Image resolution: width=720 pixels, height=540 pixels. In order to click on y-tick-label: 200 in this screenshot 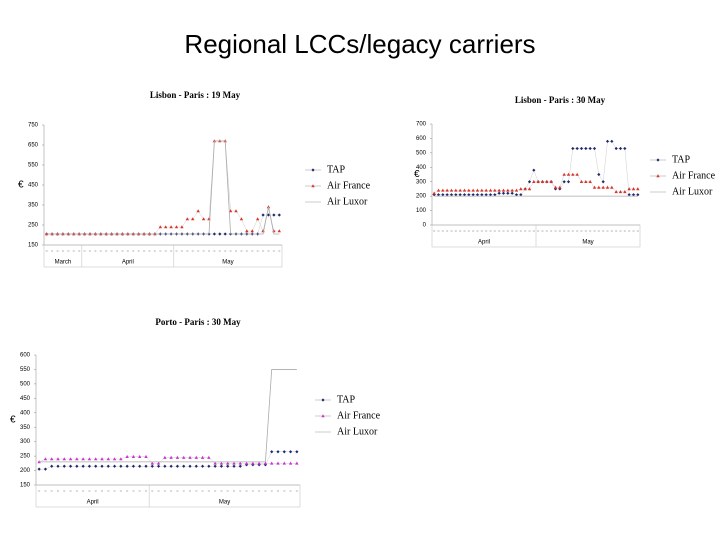, I will do `click(421, 197)`.